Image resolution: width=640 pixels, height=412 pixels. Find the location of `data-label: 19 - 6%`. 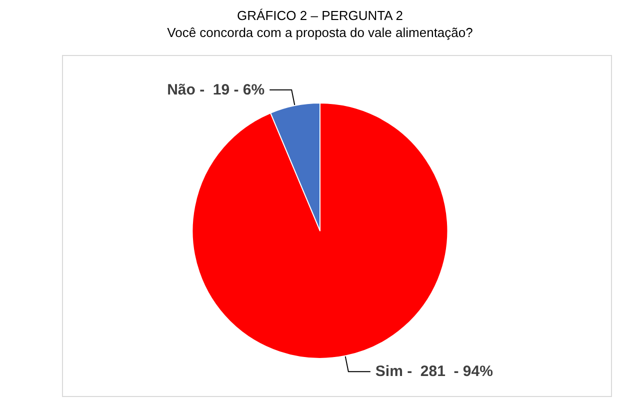

data-label: 19 - 6% is located at coordinates (238, 89).